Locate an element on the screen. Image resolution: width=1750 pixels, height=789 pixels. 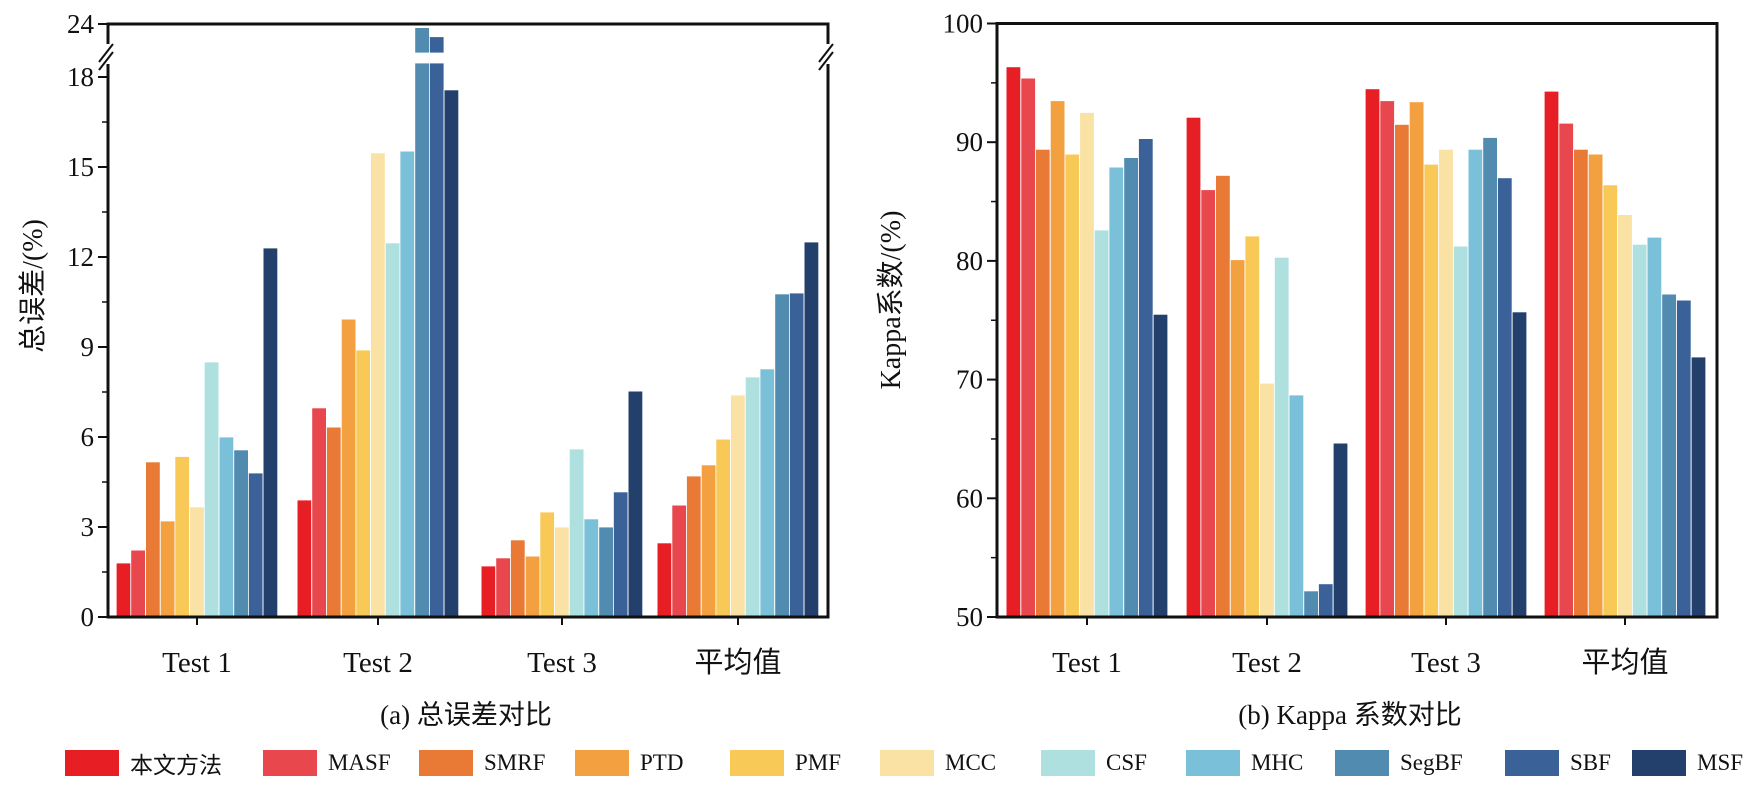
legend-item-masf: MASF is located at coordinates (327, 763).